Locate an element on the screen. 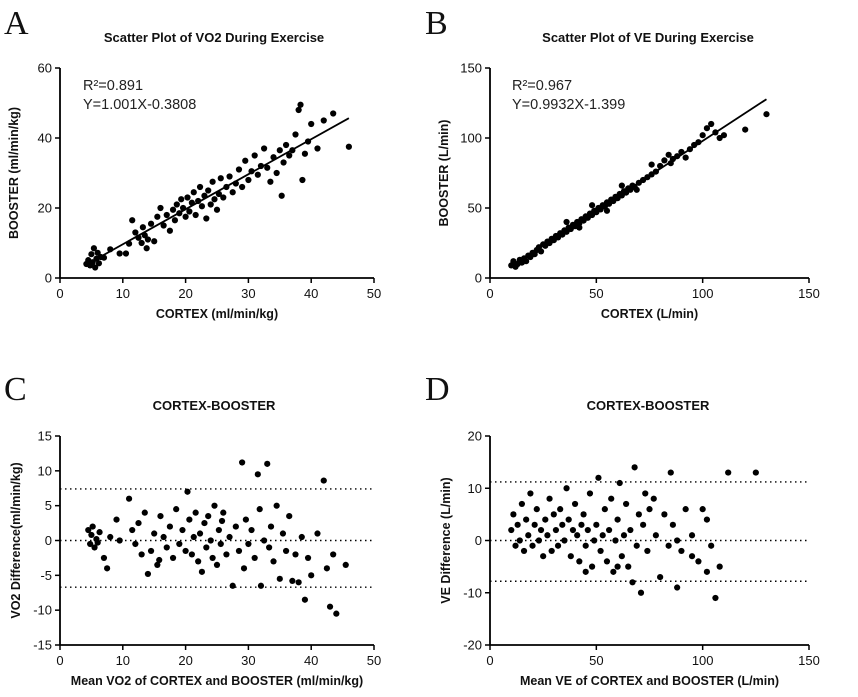 The image size is (858, 697). x-tick-label: 10 is located at coordinates (123, 660).